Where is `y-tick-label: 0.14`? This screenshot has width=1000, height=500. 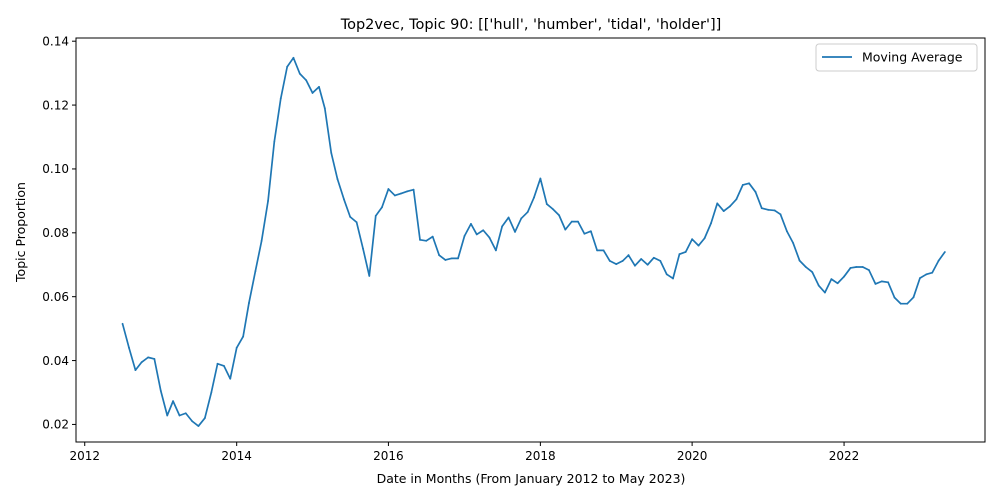
y-tick-label: 0.14 is located at coordinates (55, 41).